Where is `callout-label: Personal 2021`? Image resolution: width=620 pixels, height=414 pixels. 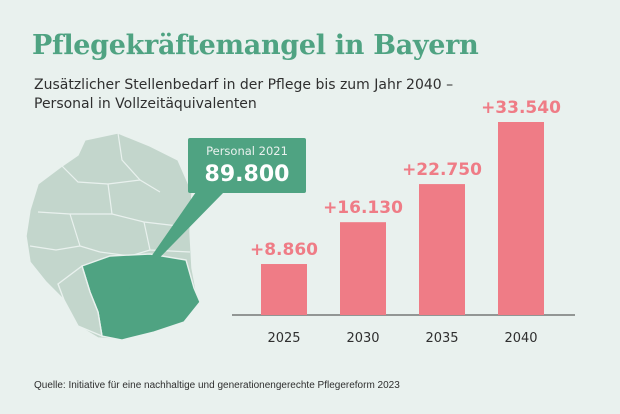
callout-label: Personal 2021 is located at coordinates (247, 151).